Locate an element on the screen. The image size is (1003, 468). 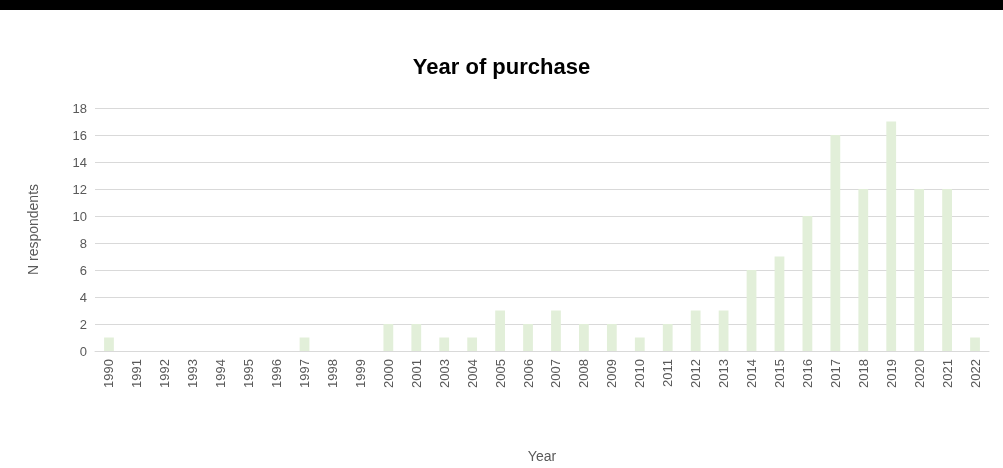
y-tick-label: 16 is located at coordinates (79, 135).